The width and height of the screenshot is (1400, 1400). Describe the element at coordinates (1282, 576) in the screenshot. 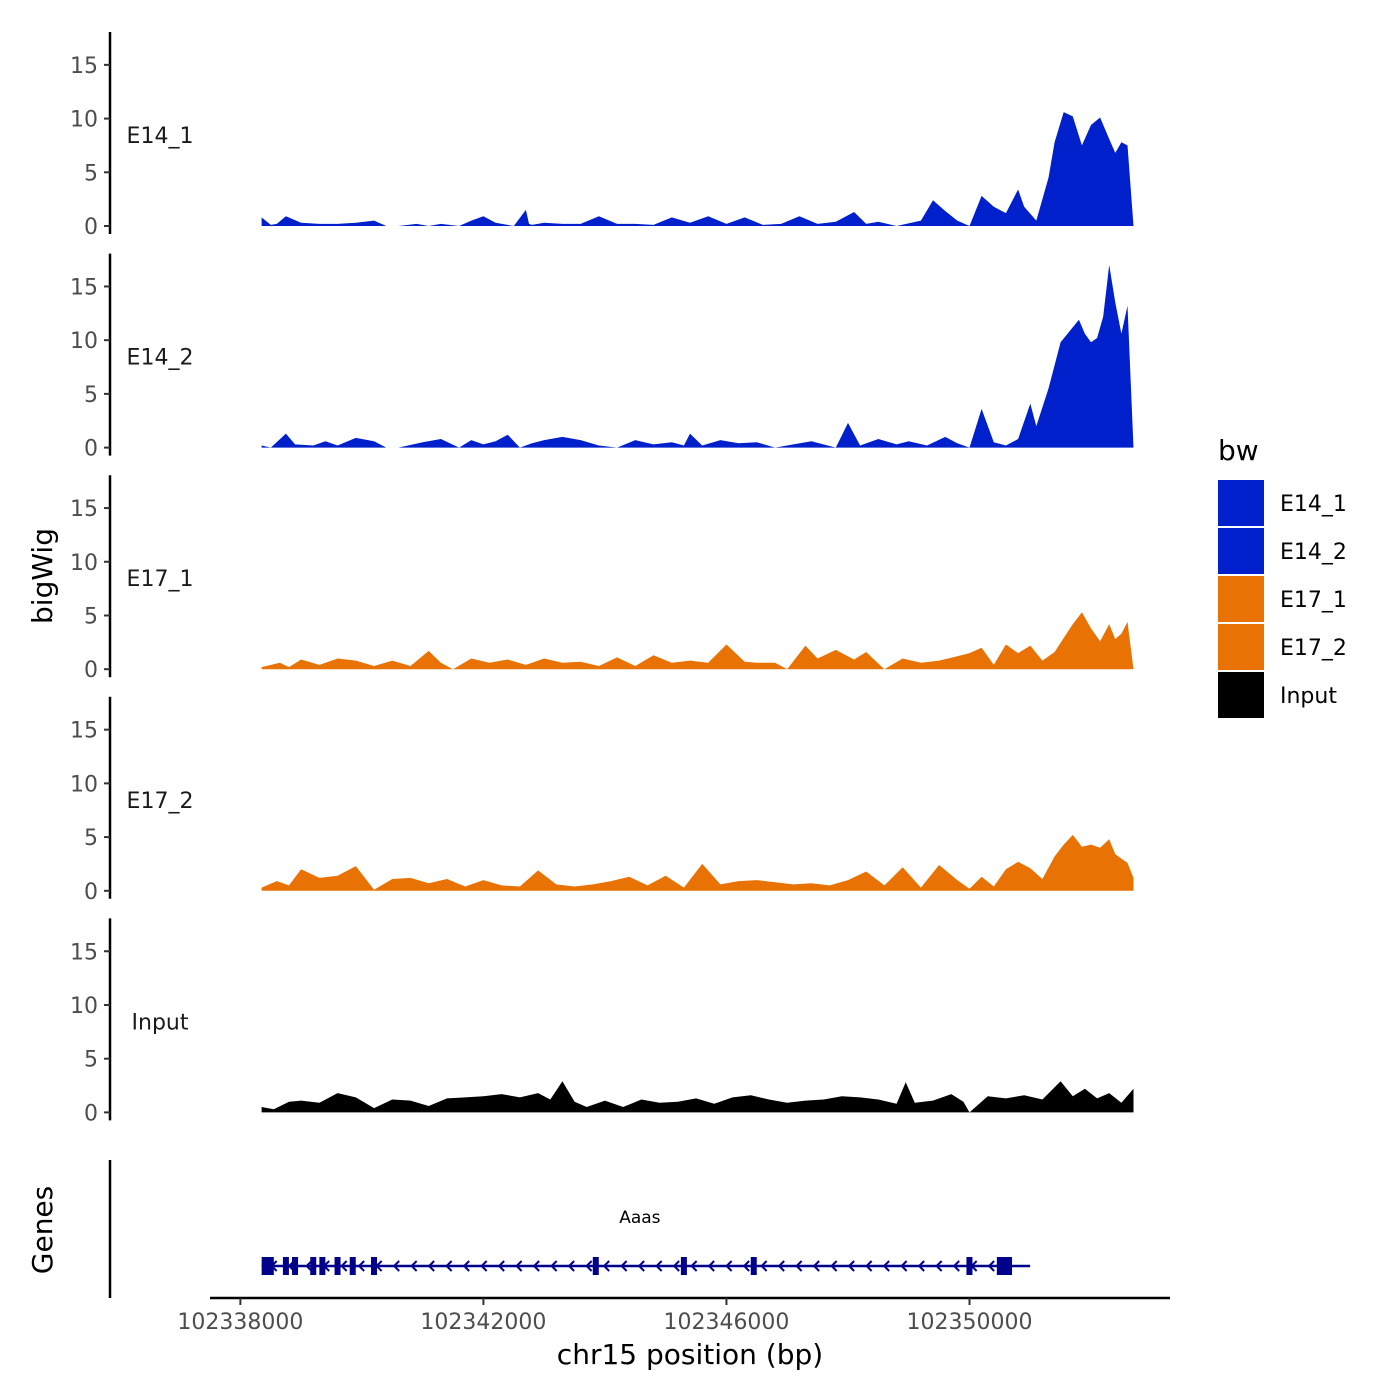

I see `legend: bw E14_1 E14_2 E17_1 E17_2 Input` at that location.